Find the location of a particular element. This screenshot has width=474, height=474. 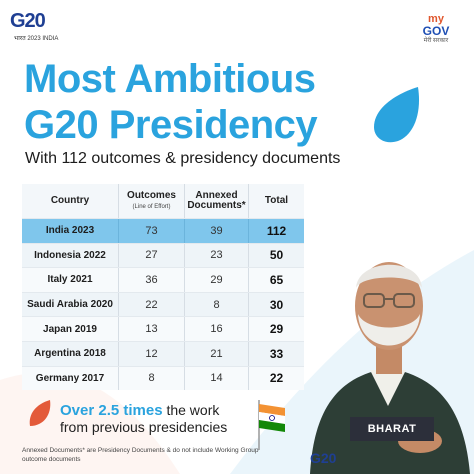

page-title: Most Ambitious G20 Presidency is located at coordinates (204, 102).